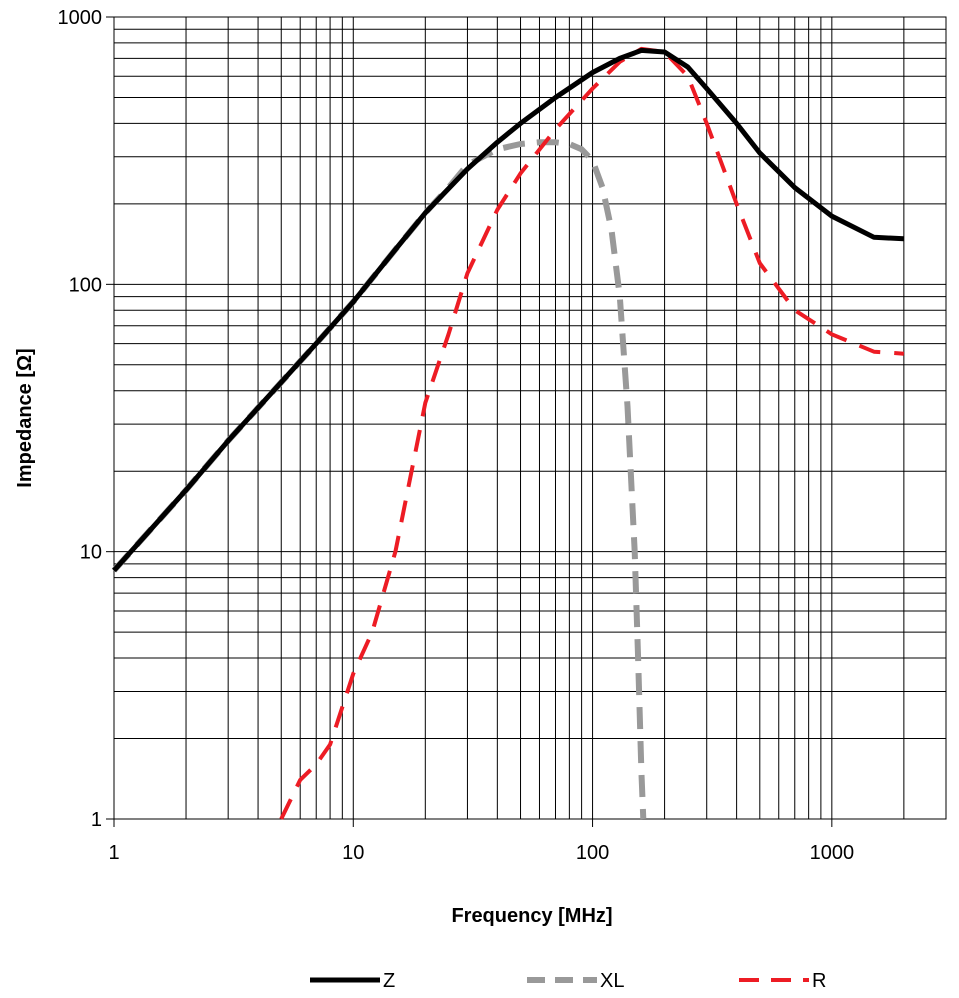 The width and height of the screenshot is (959, 998). What do you see at coordinates (353, 853) in the screenshot?
I see `x-tick-label: 10` at bounding box center [353, 853].